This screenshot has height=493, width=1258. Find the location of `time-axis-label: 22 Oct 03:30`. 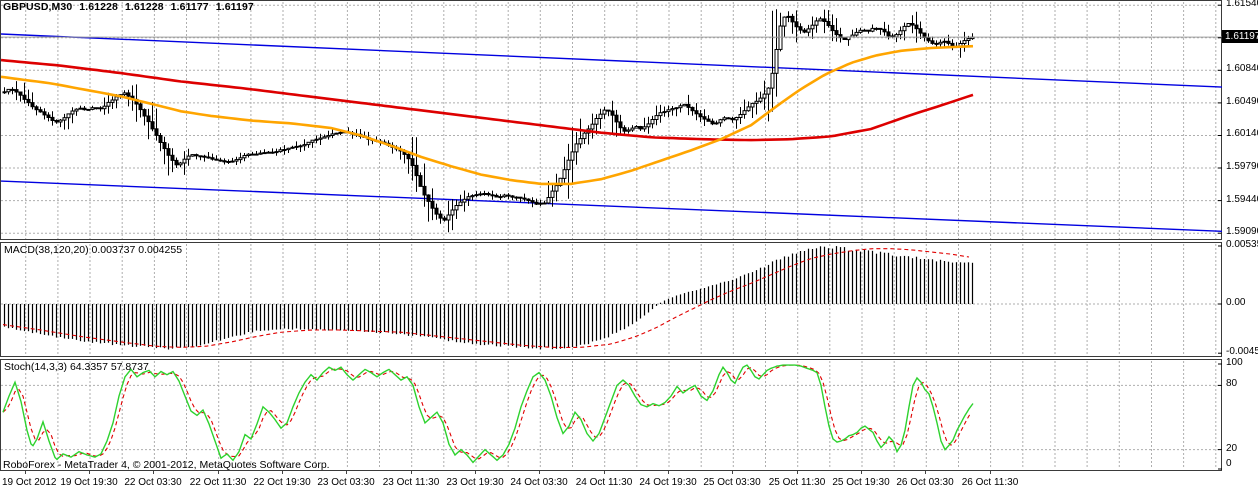

time-axis-label: 22 Oct 03:30 is located at coordinates (153, 482).